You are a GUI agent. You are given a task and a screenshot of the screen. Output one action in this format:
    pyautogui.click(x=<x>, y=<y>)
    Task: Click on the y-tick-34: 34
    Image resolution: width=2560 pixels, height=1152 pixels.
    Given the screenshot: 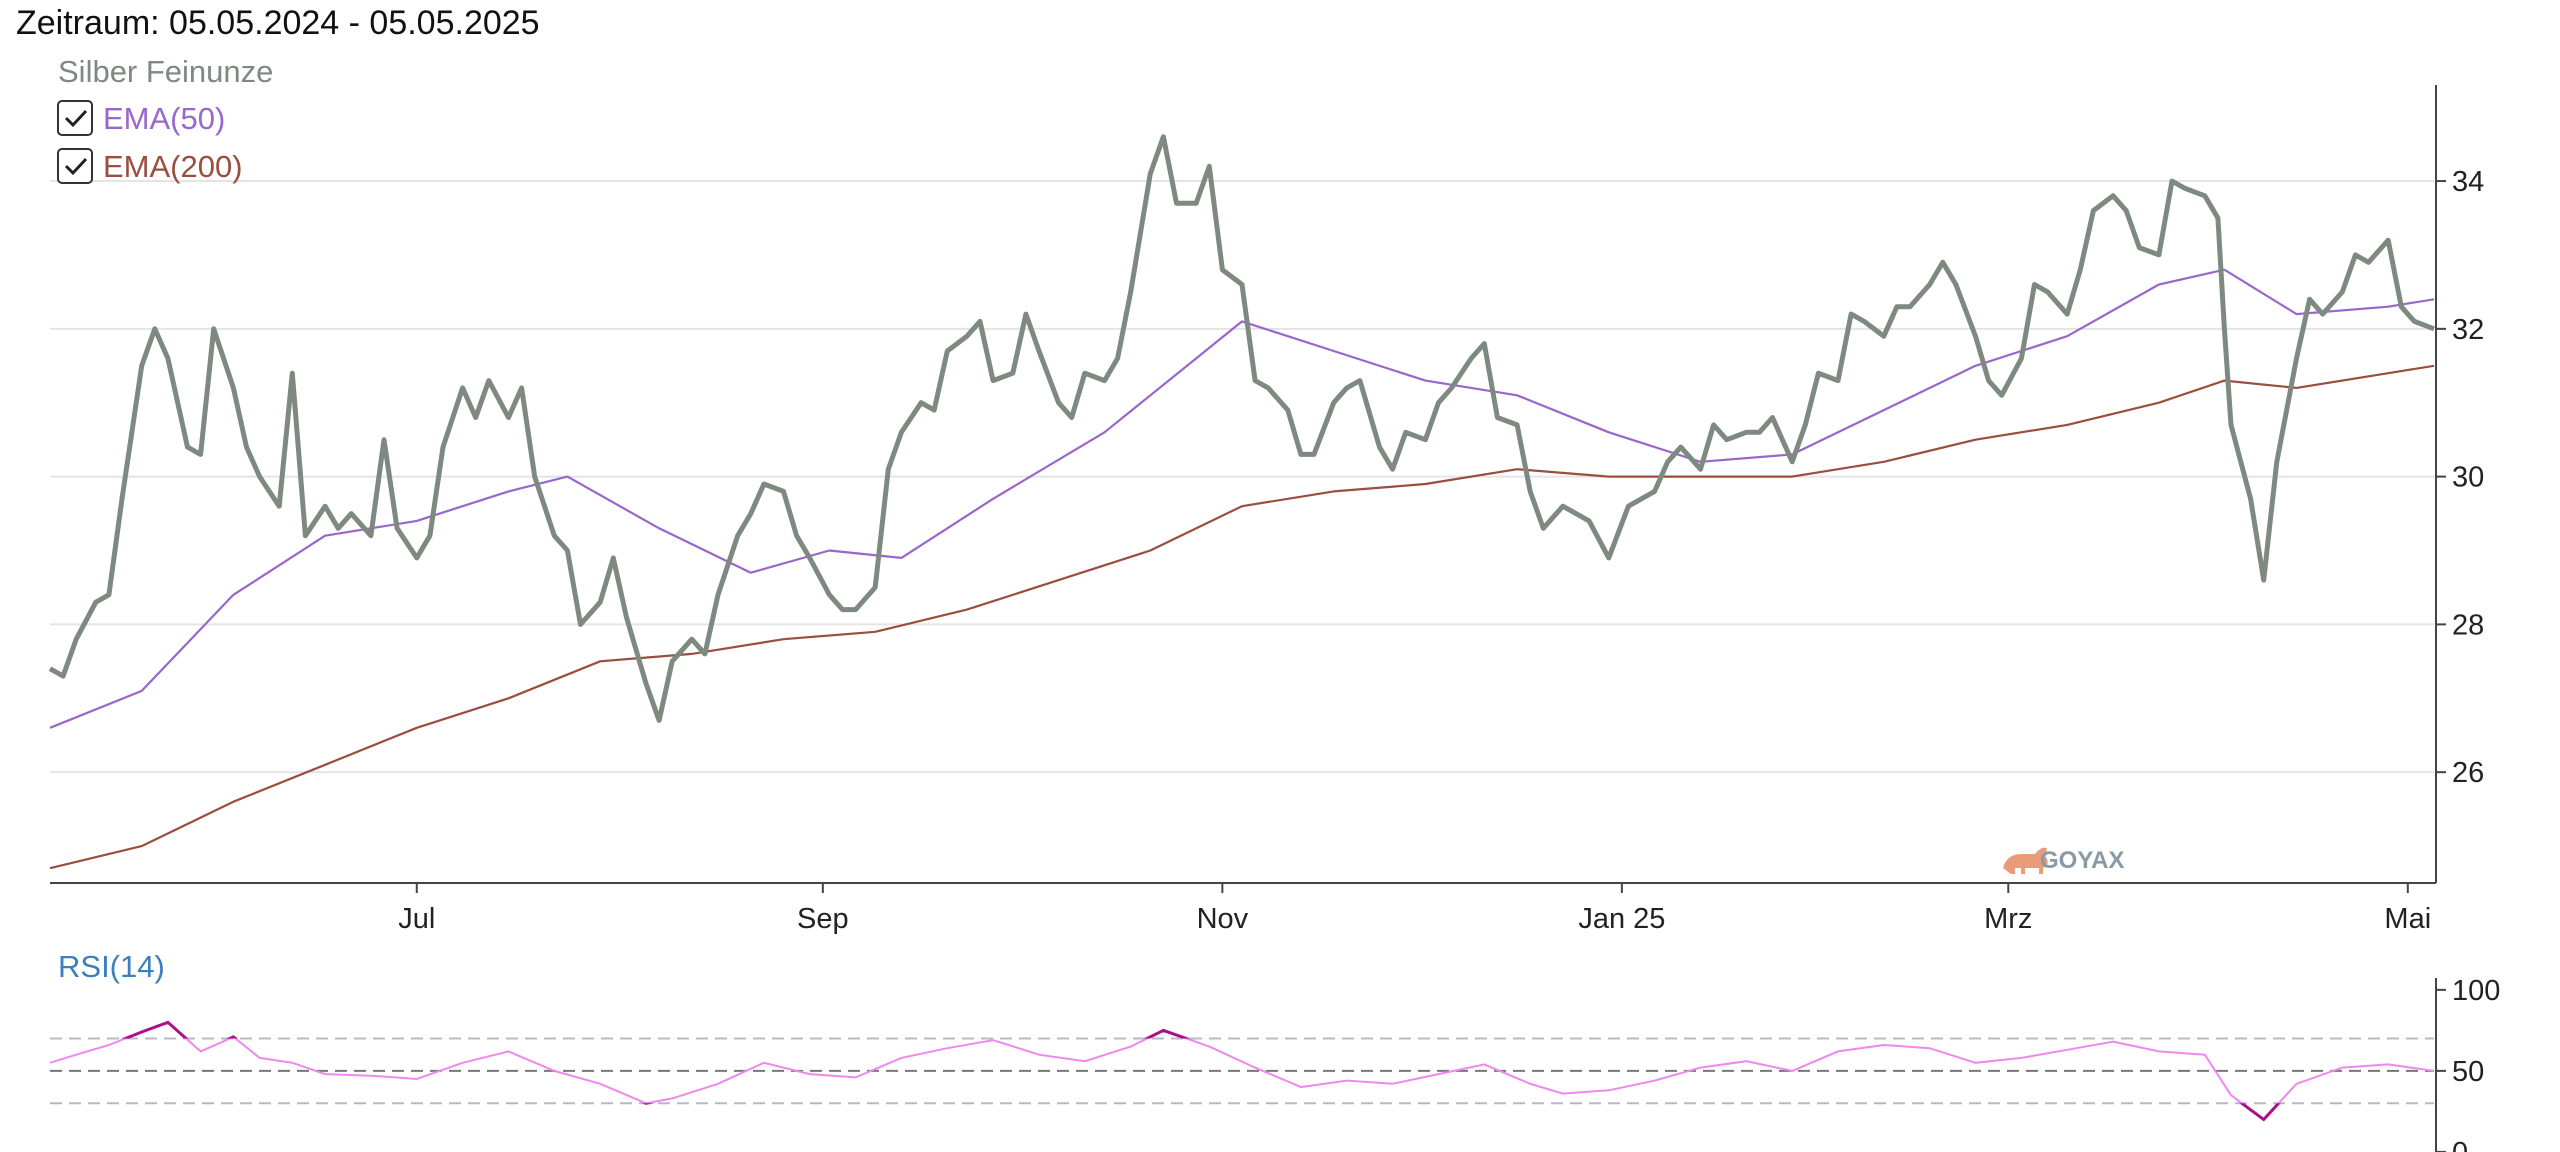 What is the action you would take?
    pyautogui.click(x=2460, y=182)
    